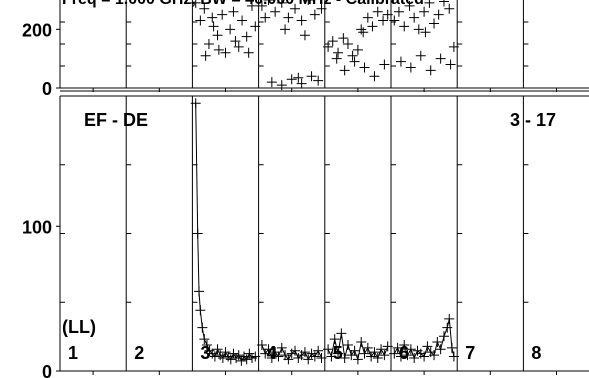 The width and height of the screenshot is (589, 378). Describe the element at coordinates (225, 232) in the screenshot. I see `bottom-series-line` at that location.